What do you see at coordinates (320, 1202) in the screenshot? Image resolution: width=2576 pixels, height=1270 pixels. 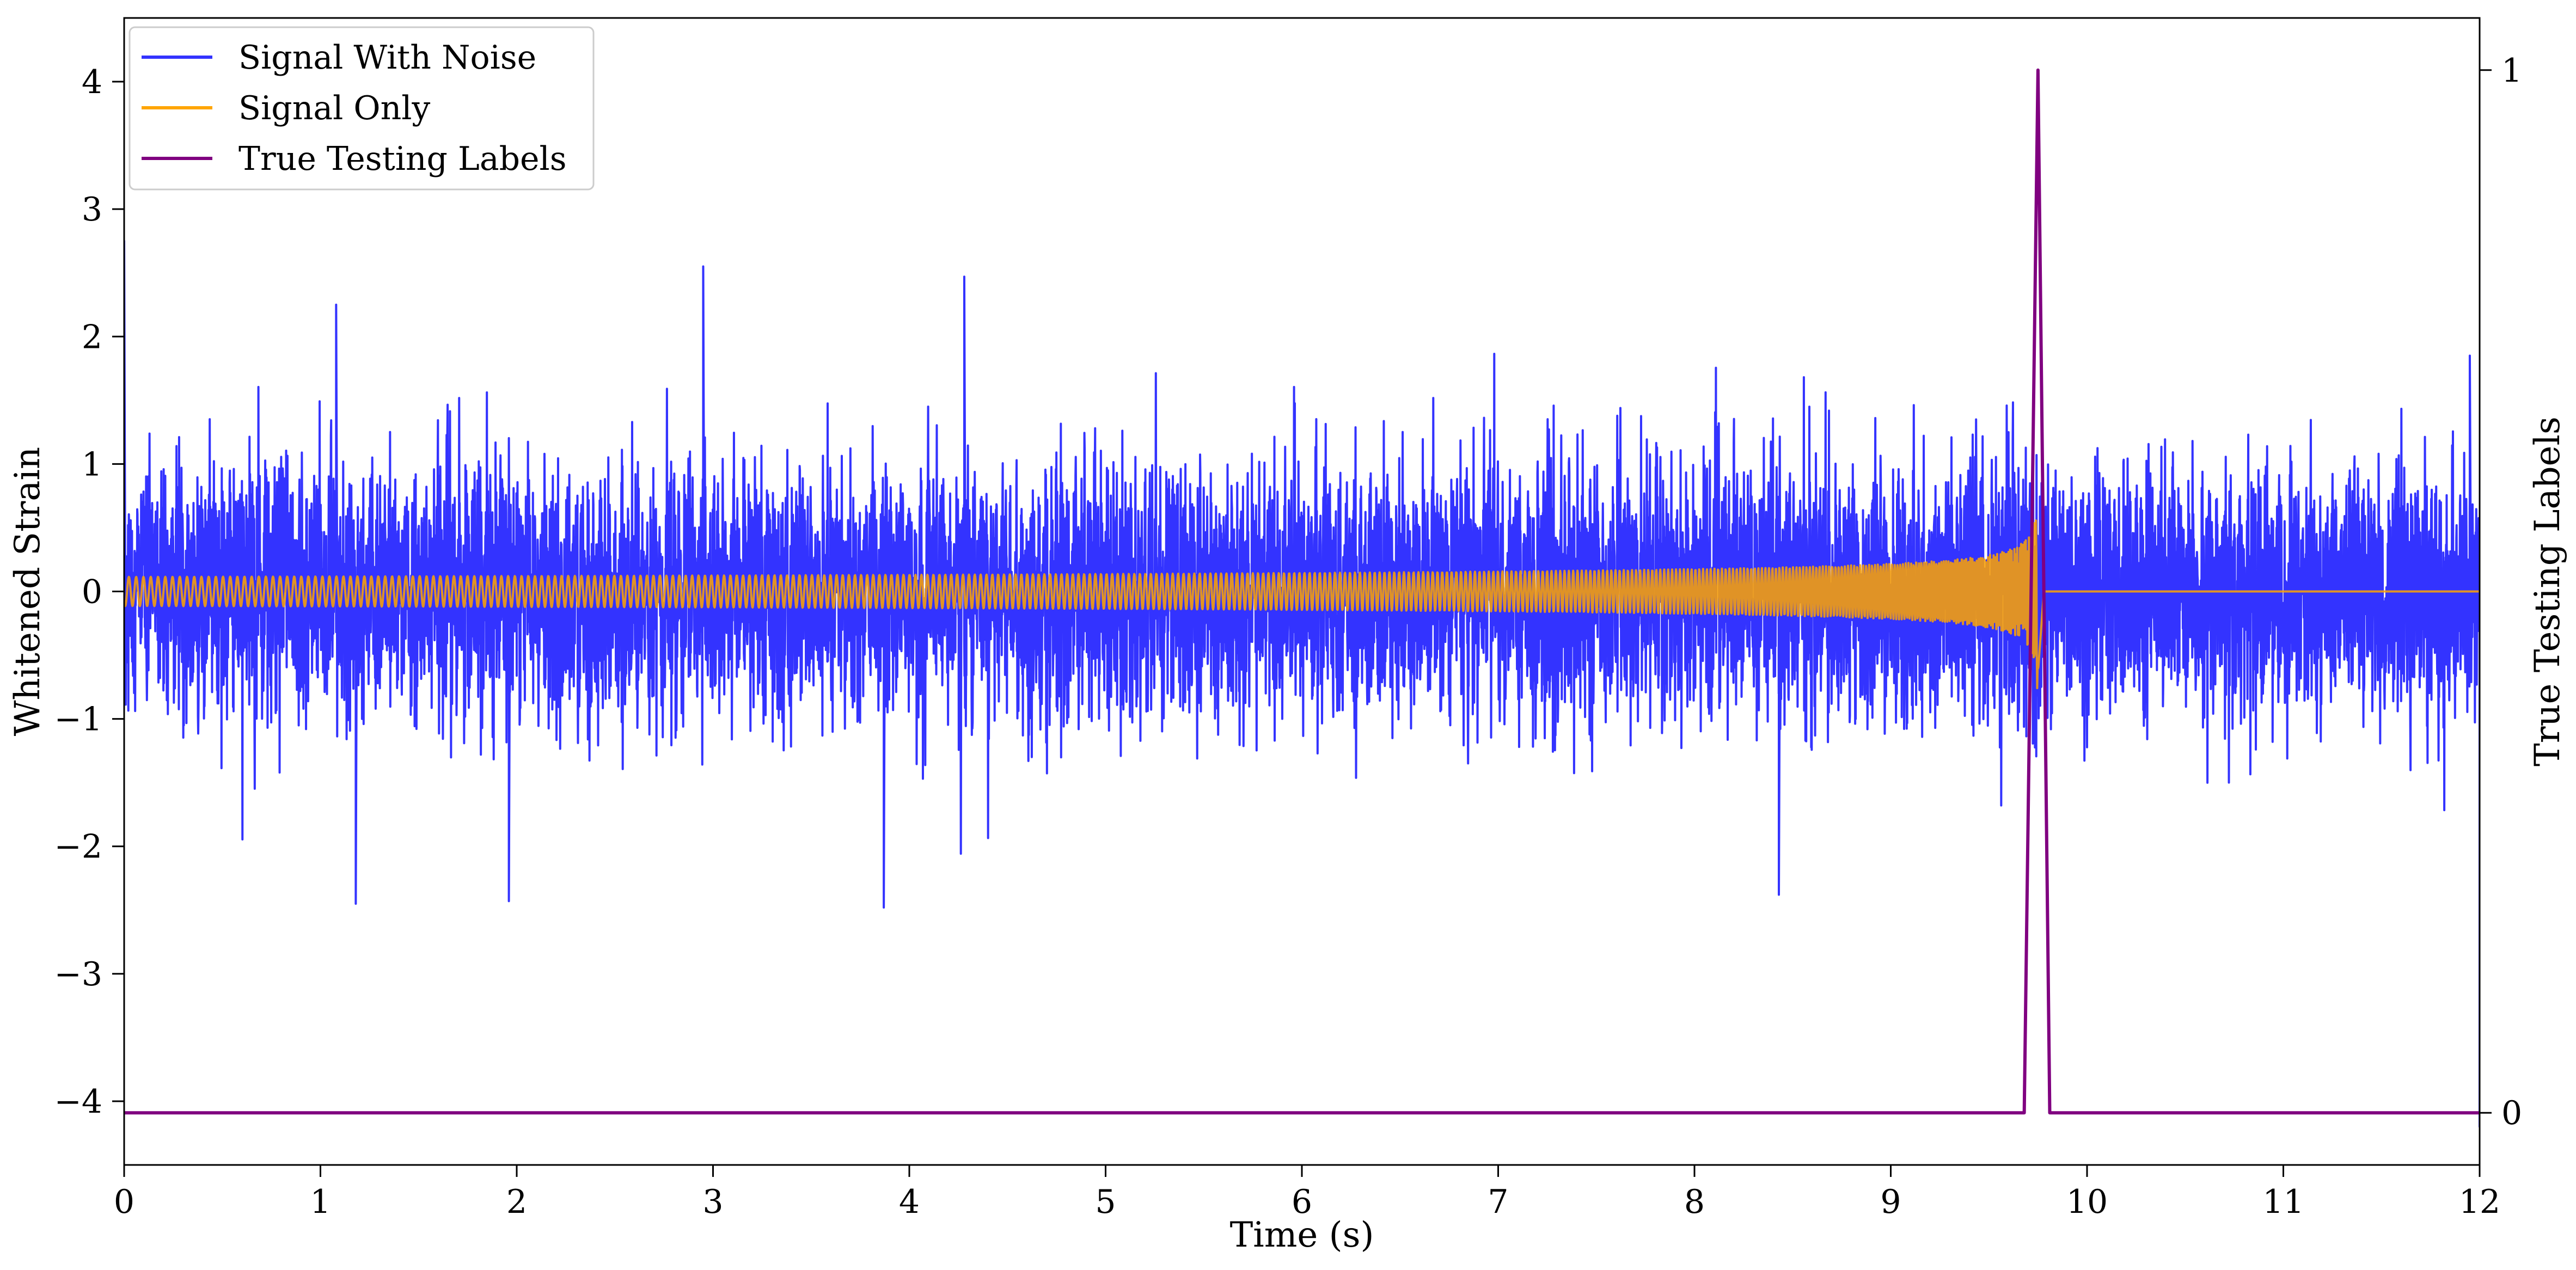 I see `x-tick-label: 1` at bounding box center [320, 1202].